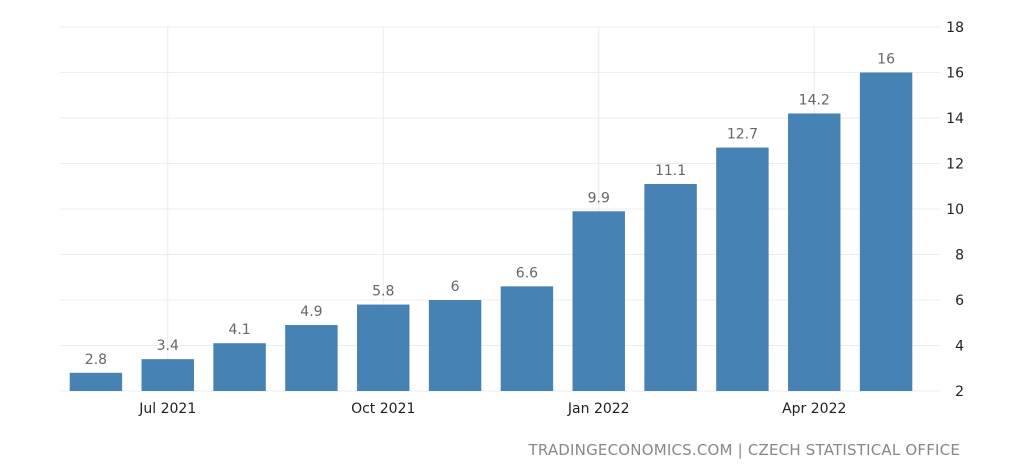 Image resolution: width=1024 pixels, height=476 pixels. I want to click on y-tick-label: 16, so click(955, 74).